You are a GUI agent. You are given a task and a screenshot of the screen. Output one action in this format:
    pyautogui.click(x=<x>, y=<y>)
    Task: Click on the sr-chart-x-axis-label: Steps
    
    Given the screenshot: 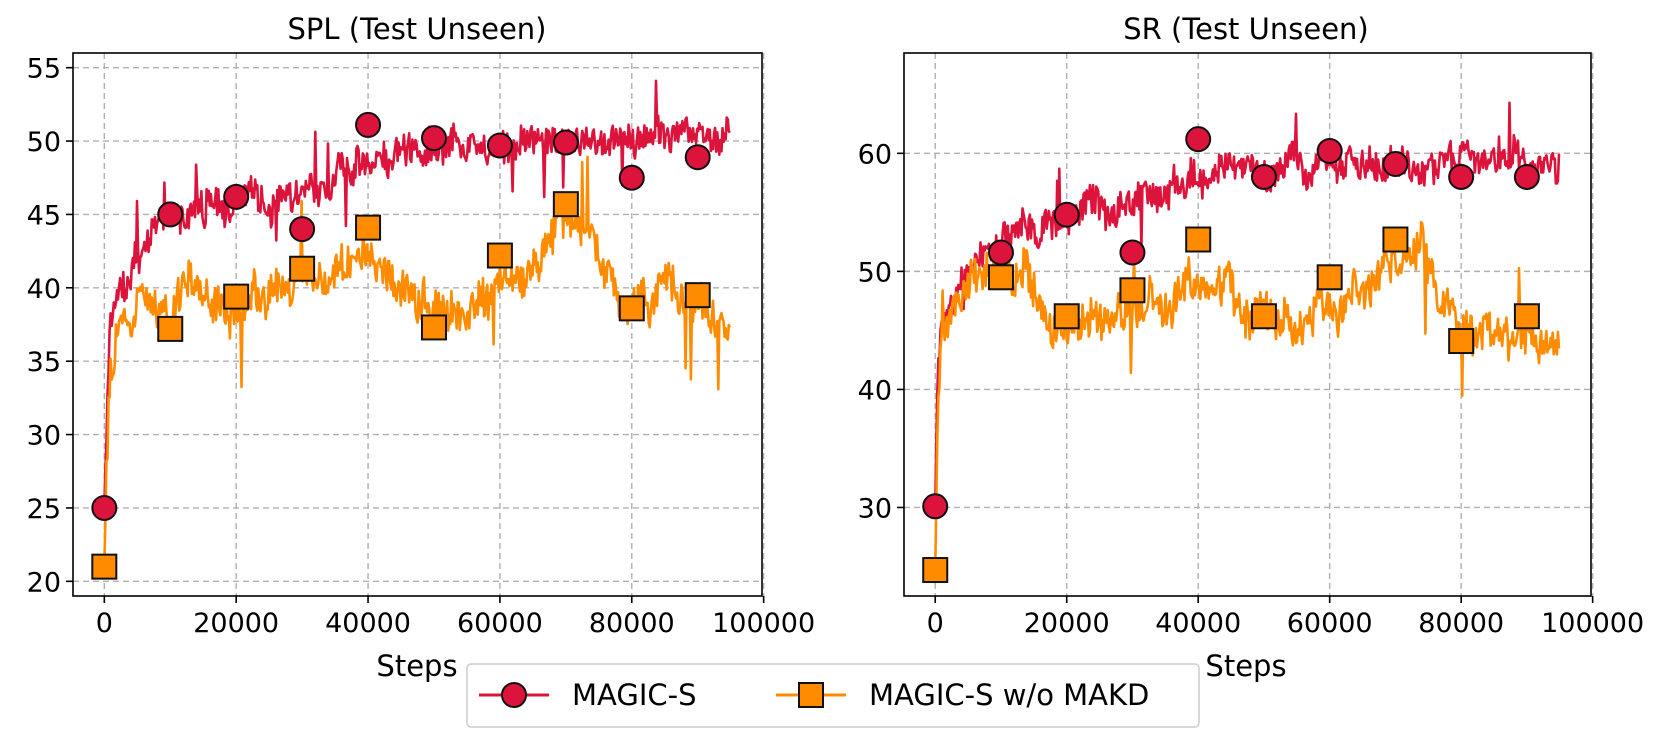 What is the action you would take?
    pyautogui.click(x=1245, y=666)
    